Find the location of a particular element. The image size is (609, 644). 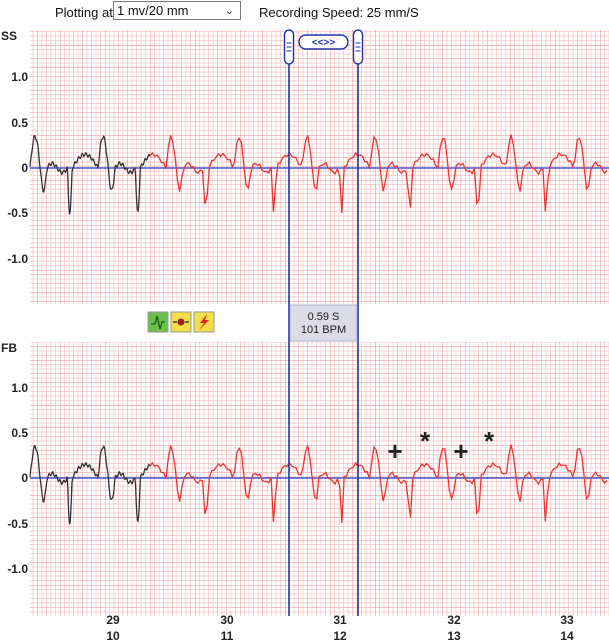

time-label-beat: 10 is located at coordinates (113, 636).